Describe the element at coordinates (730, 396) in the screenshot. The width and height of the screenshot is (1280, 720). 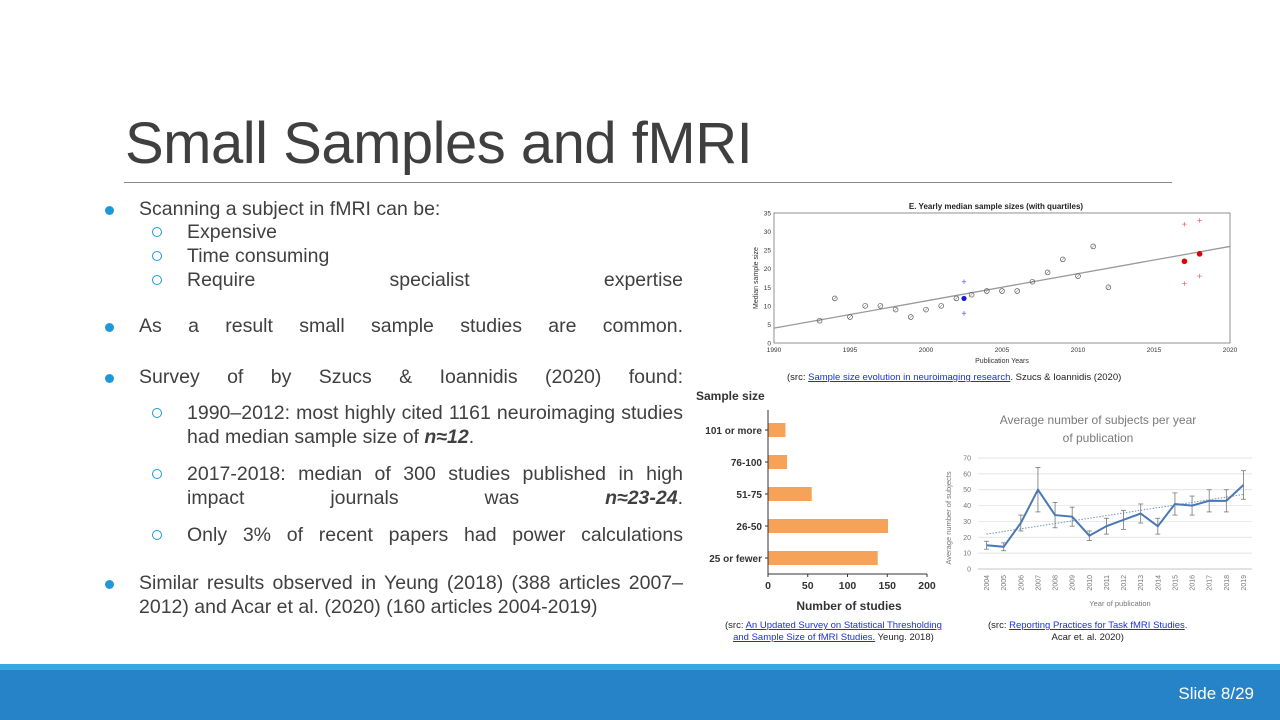
I see `chart-title: Sample size` at that location.